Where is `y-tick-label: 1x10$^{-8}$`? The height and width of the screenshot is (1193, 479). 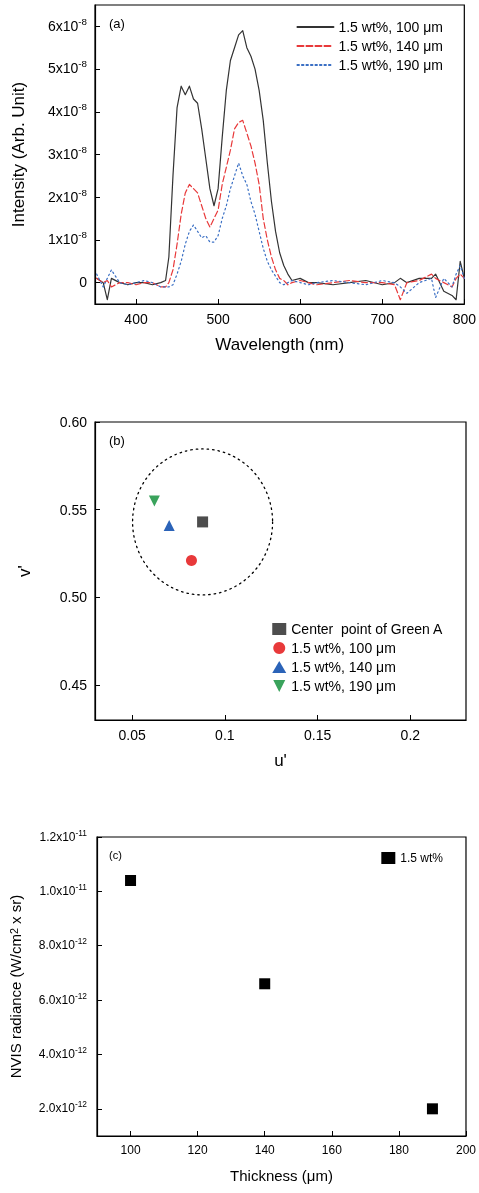 y-tick-label: 1x10$^{-8}$ is located at coordinates (67, 239).